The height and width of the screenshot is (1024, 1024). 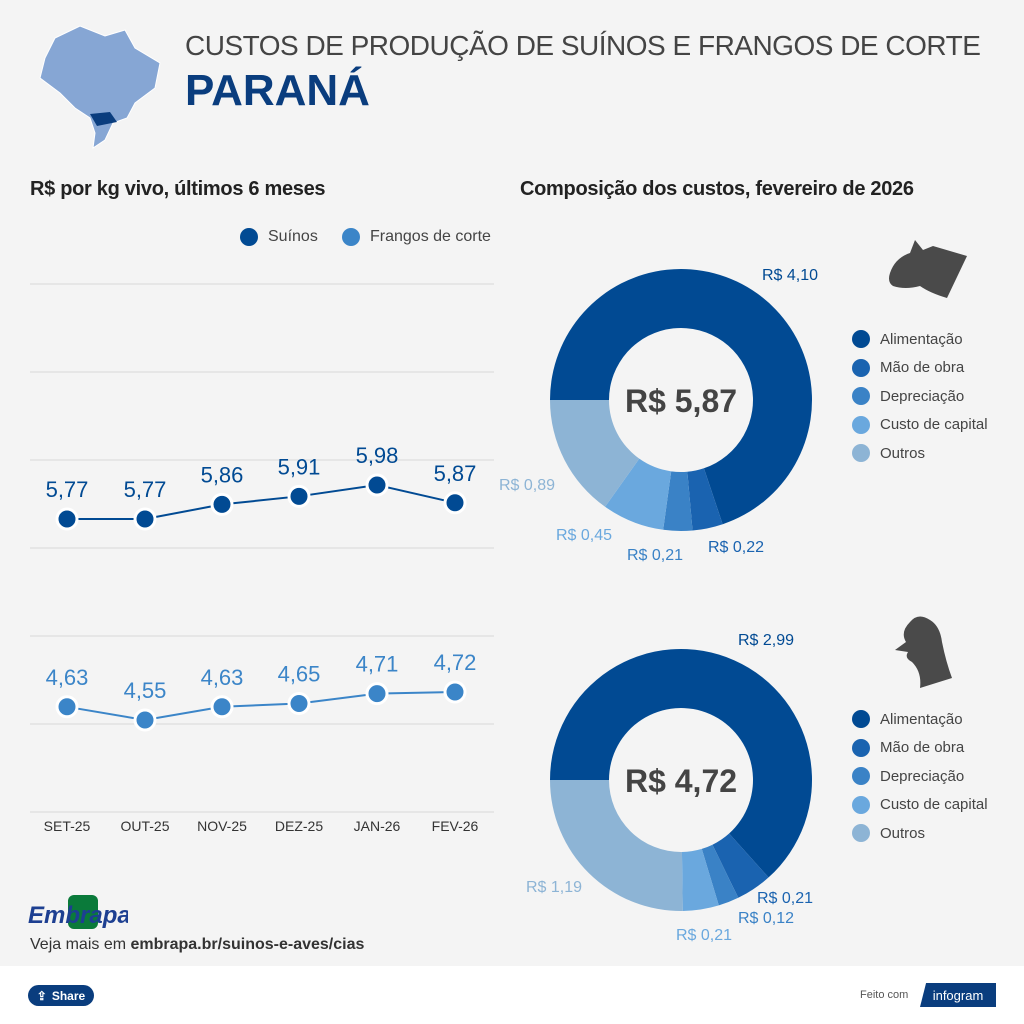 What do you see at coordinates (299, 466) in the screenshot?
I see `data-label: 5,91` at bounding box center [299, 466].